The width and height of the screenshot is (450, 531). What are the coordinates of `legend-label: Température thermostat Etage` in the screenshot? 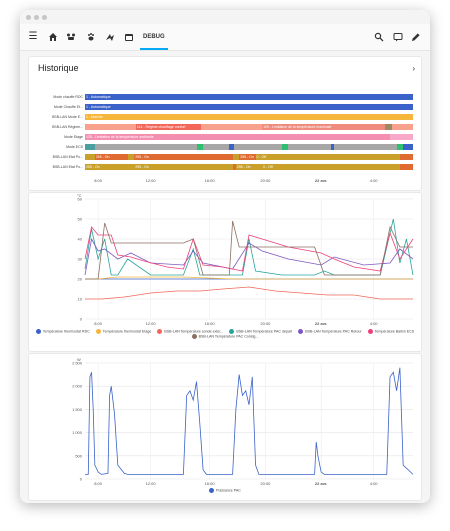 It's located at (127, 331).